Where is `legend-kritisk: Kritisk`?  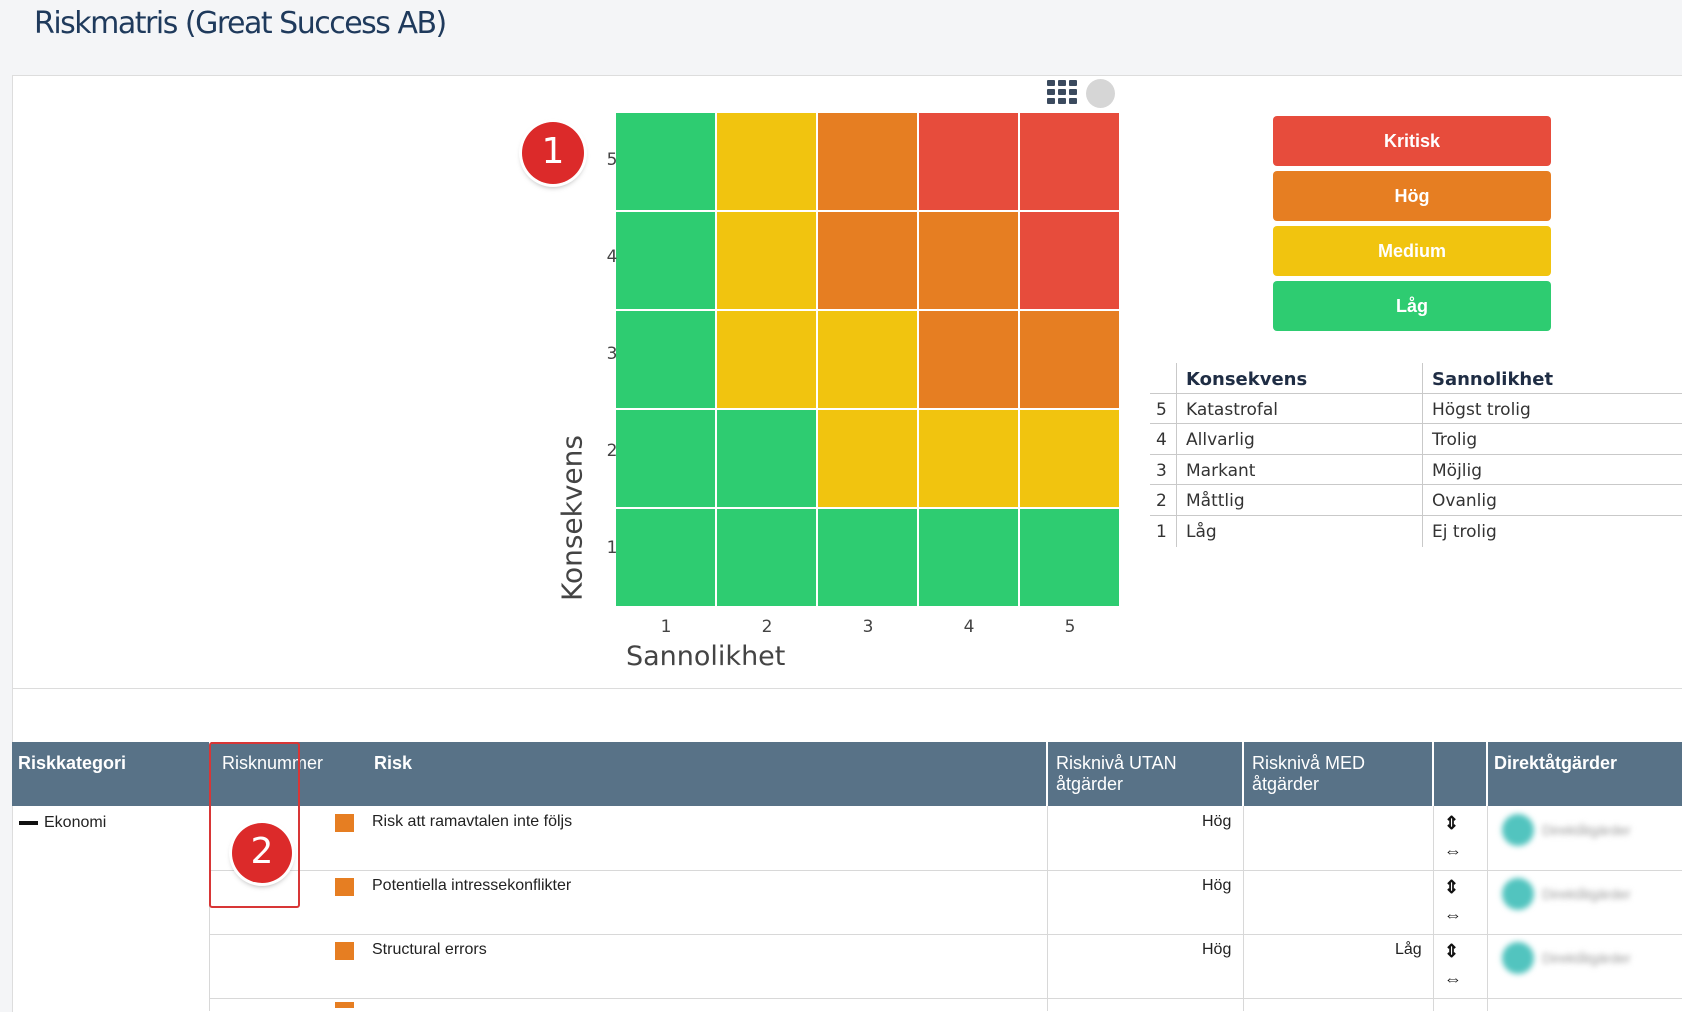 legend-kritisk: Kritisk is located at coordinates (1412, 141).